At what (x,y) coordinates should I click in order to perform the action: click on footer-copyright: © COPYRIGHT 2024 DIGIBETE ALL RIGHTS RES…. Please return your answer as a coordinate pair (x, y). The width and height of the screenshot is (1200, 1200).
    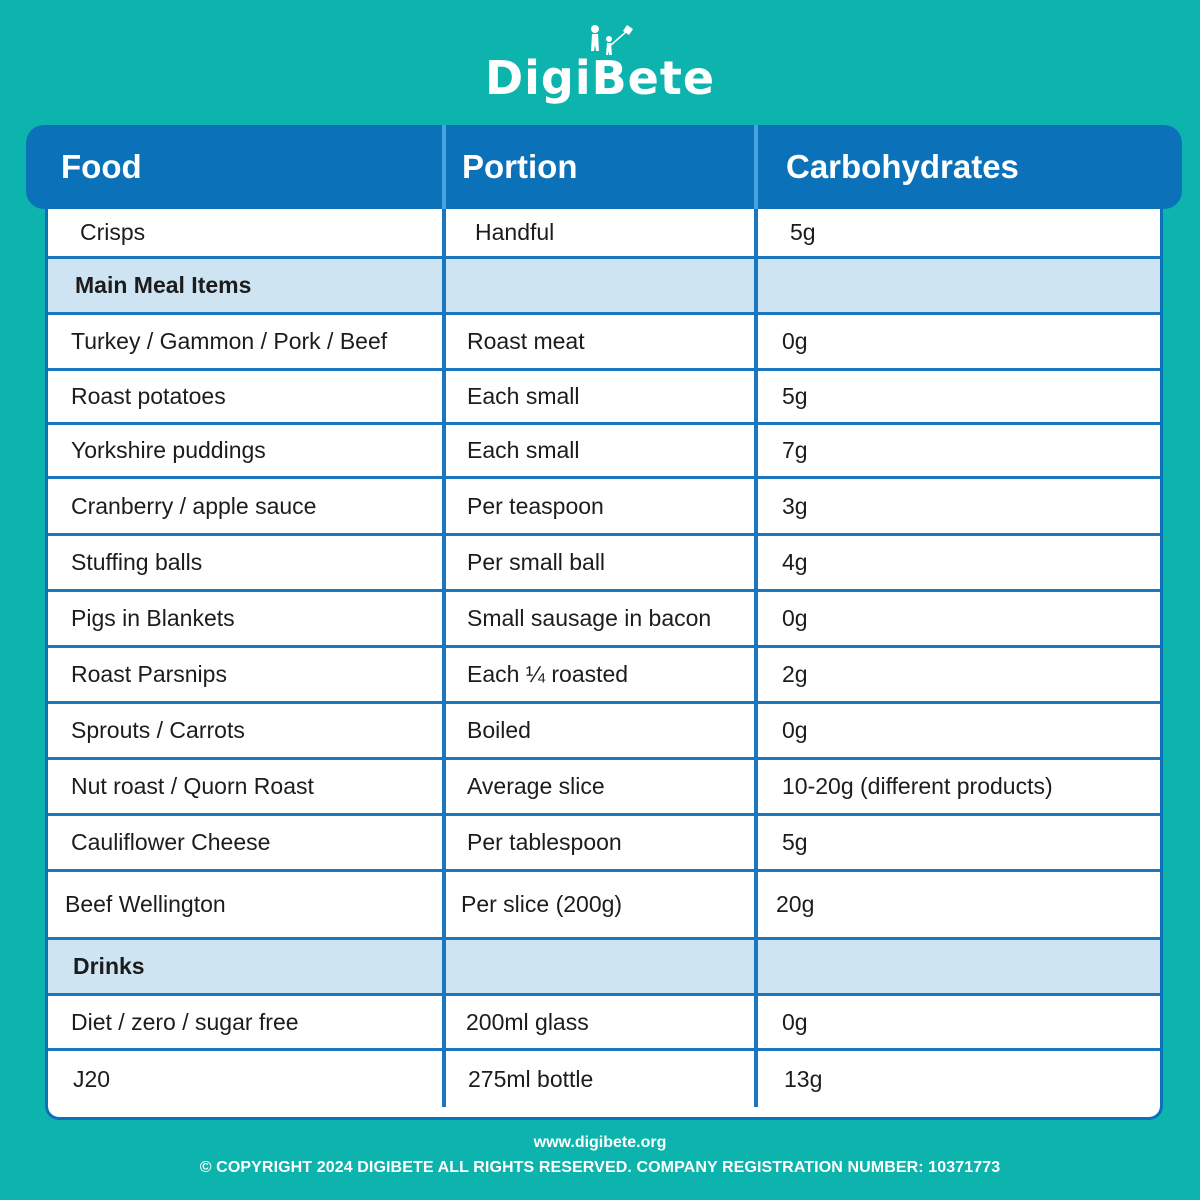
    Looking at the image, I should click on (600, 1167).